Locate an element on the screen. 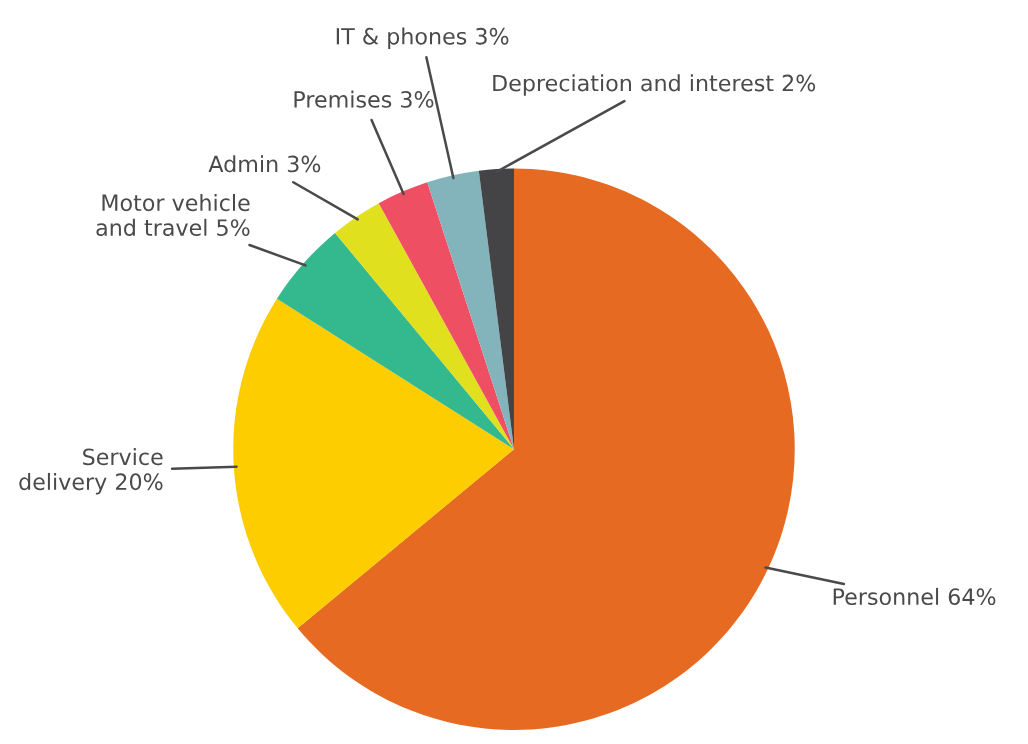  slice-label: Motor vehicle and travel 5% is located at coordinates (173, 215).